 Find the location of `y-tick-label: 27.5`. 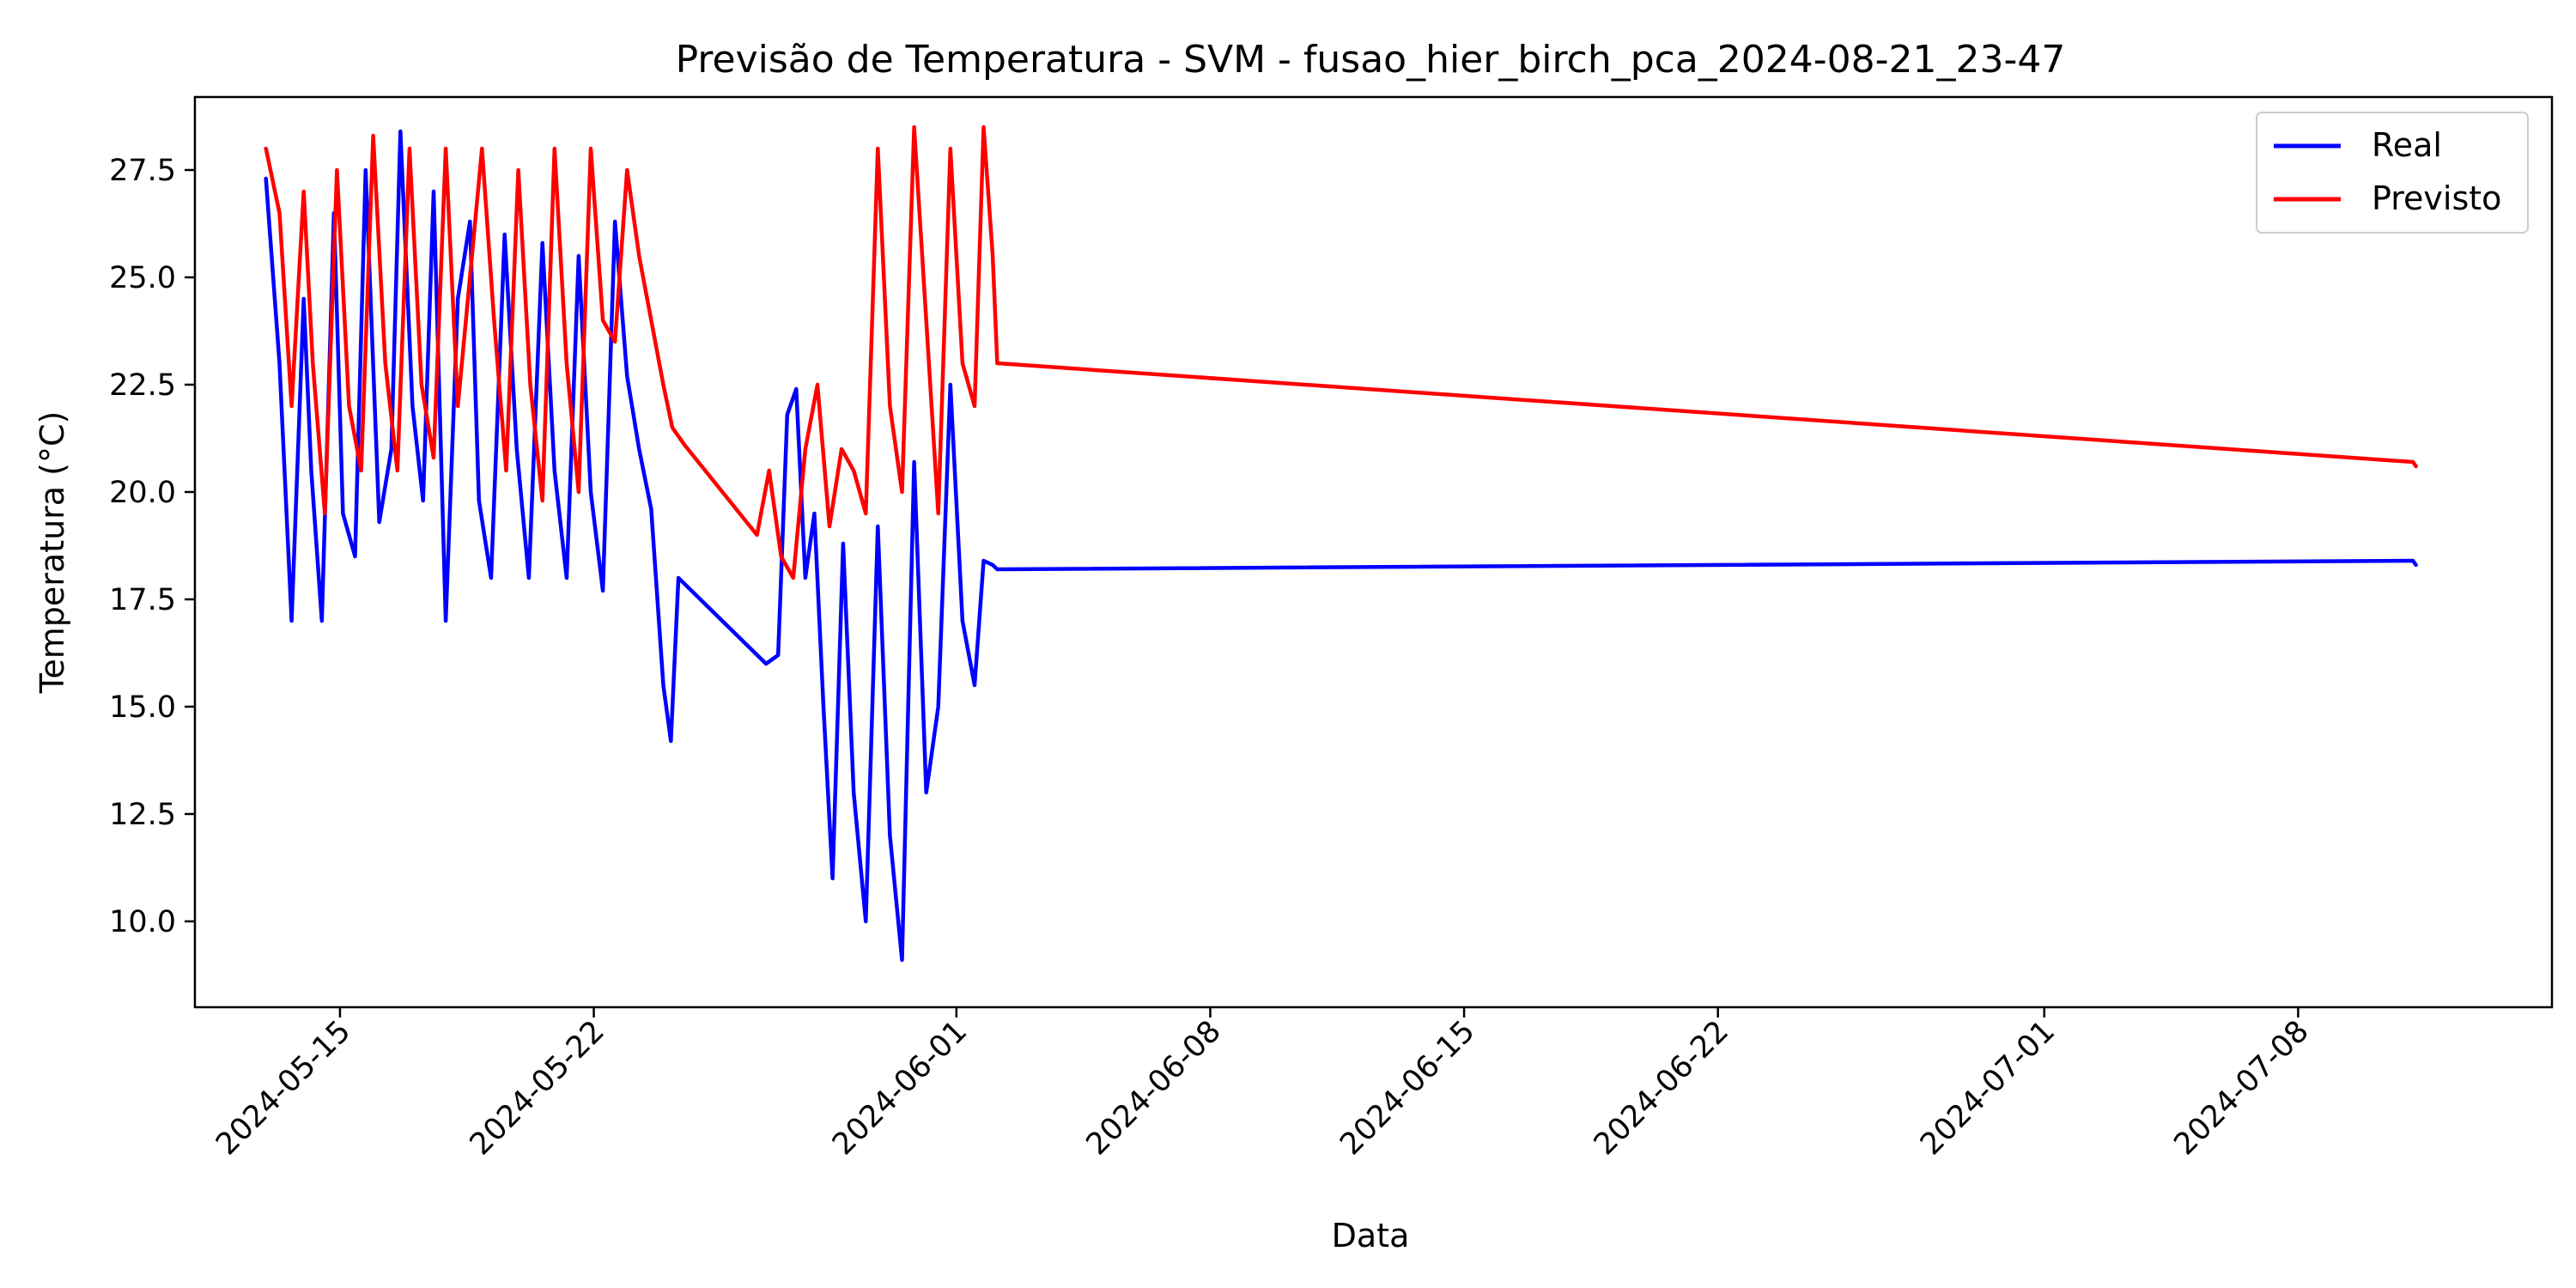

y-tick-label: 27.5 is located at coordinates (143, 171).